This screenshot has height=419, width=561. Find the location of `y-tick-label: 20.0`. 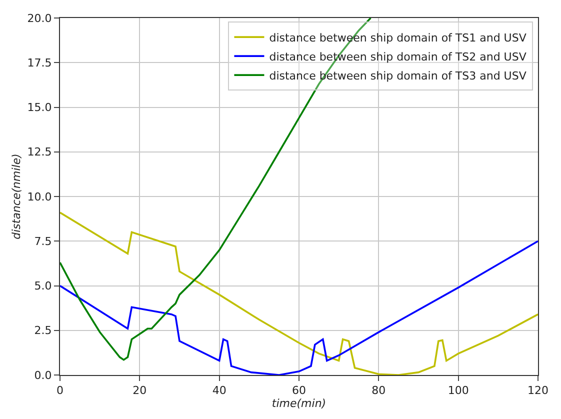

y-tick-label: 20.0 is located at coordinates (39, 18).